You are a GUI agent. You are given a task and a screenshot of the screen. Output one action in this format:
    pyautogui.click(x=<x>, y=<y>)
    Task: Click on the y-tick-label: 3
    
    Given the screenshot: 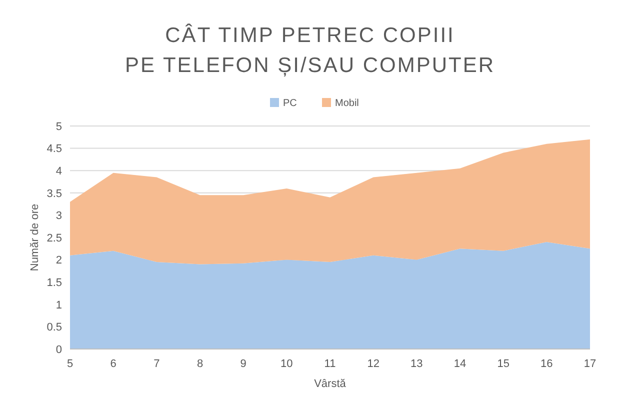 What is the action you would take?
    pyautogui.click(x=59, y=216)
    